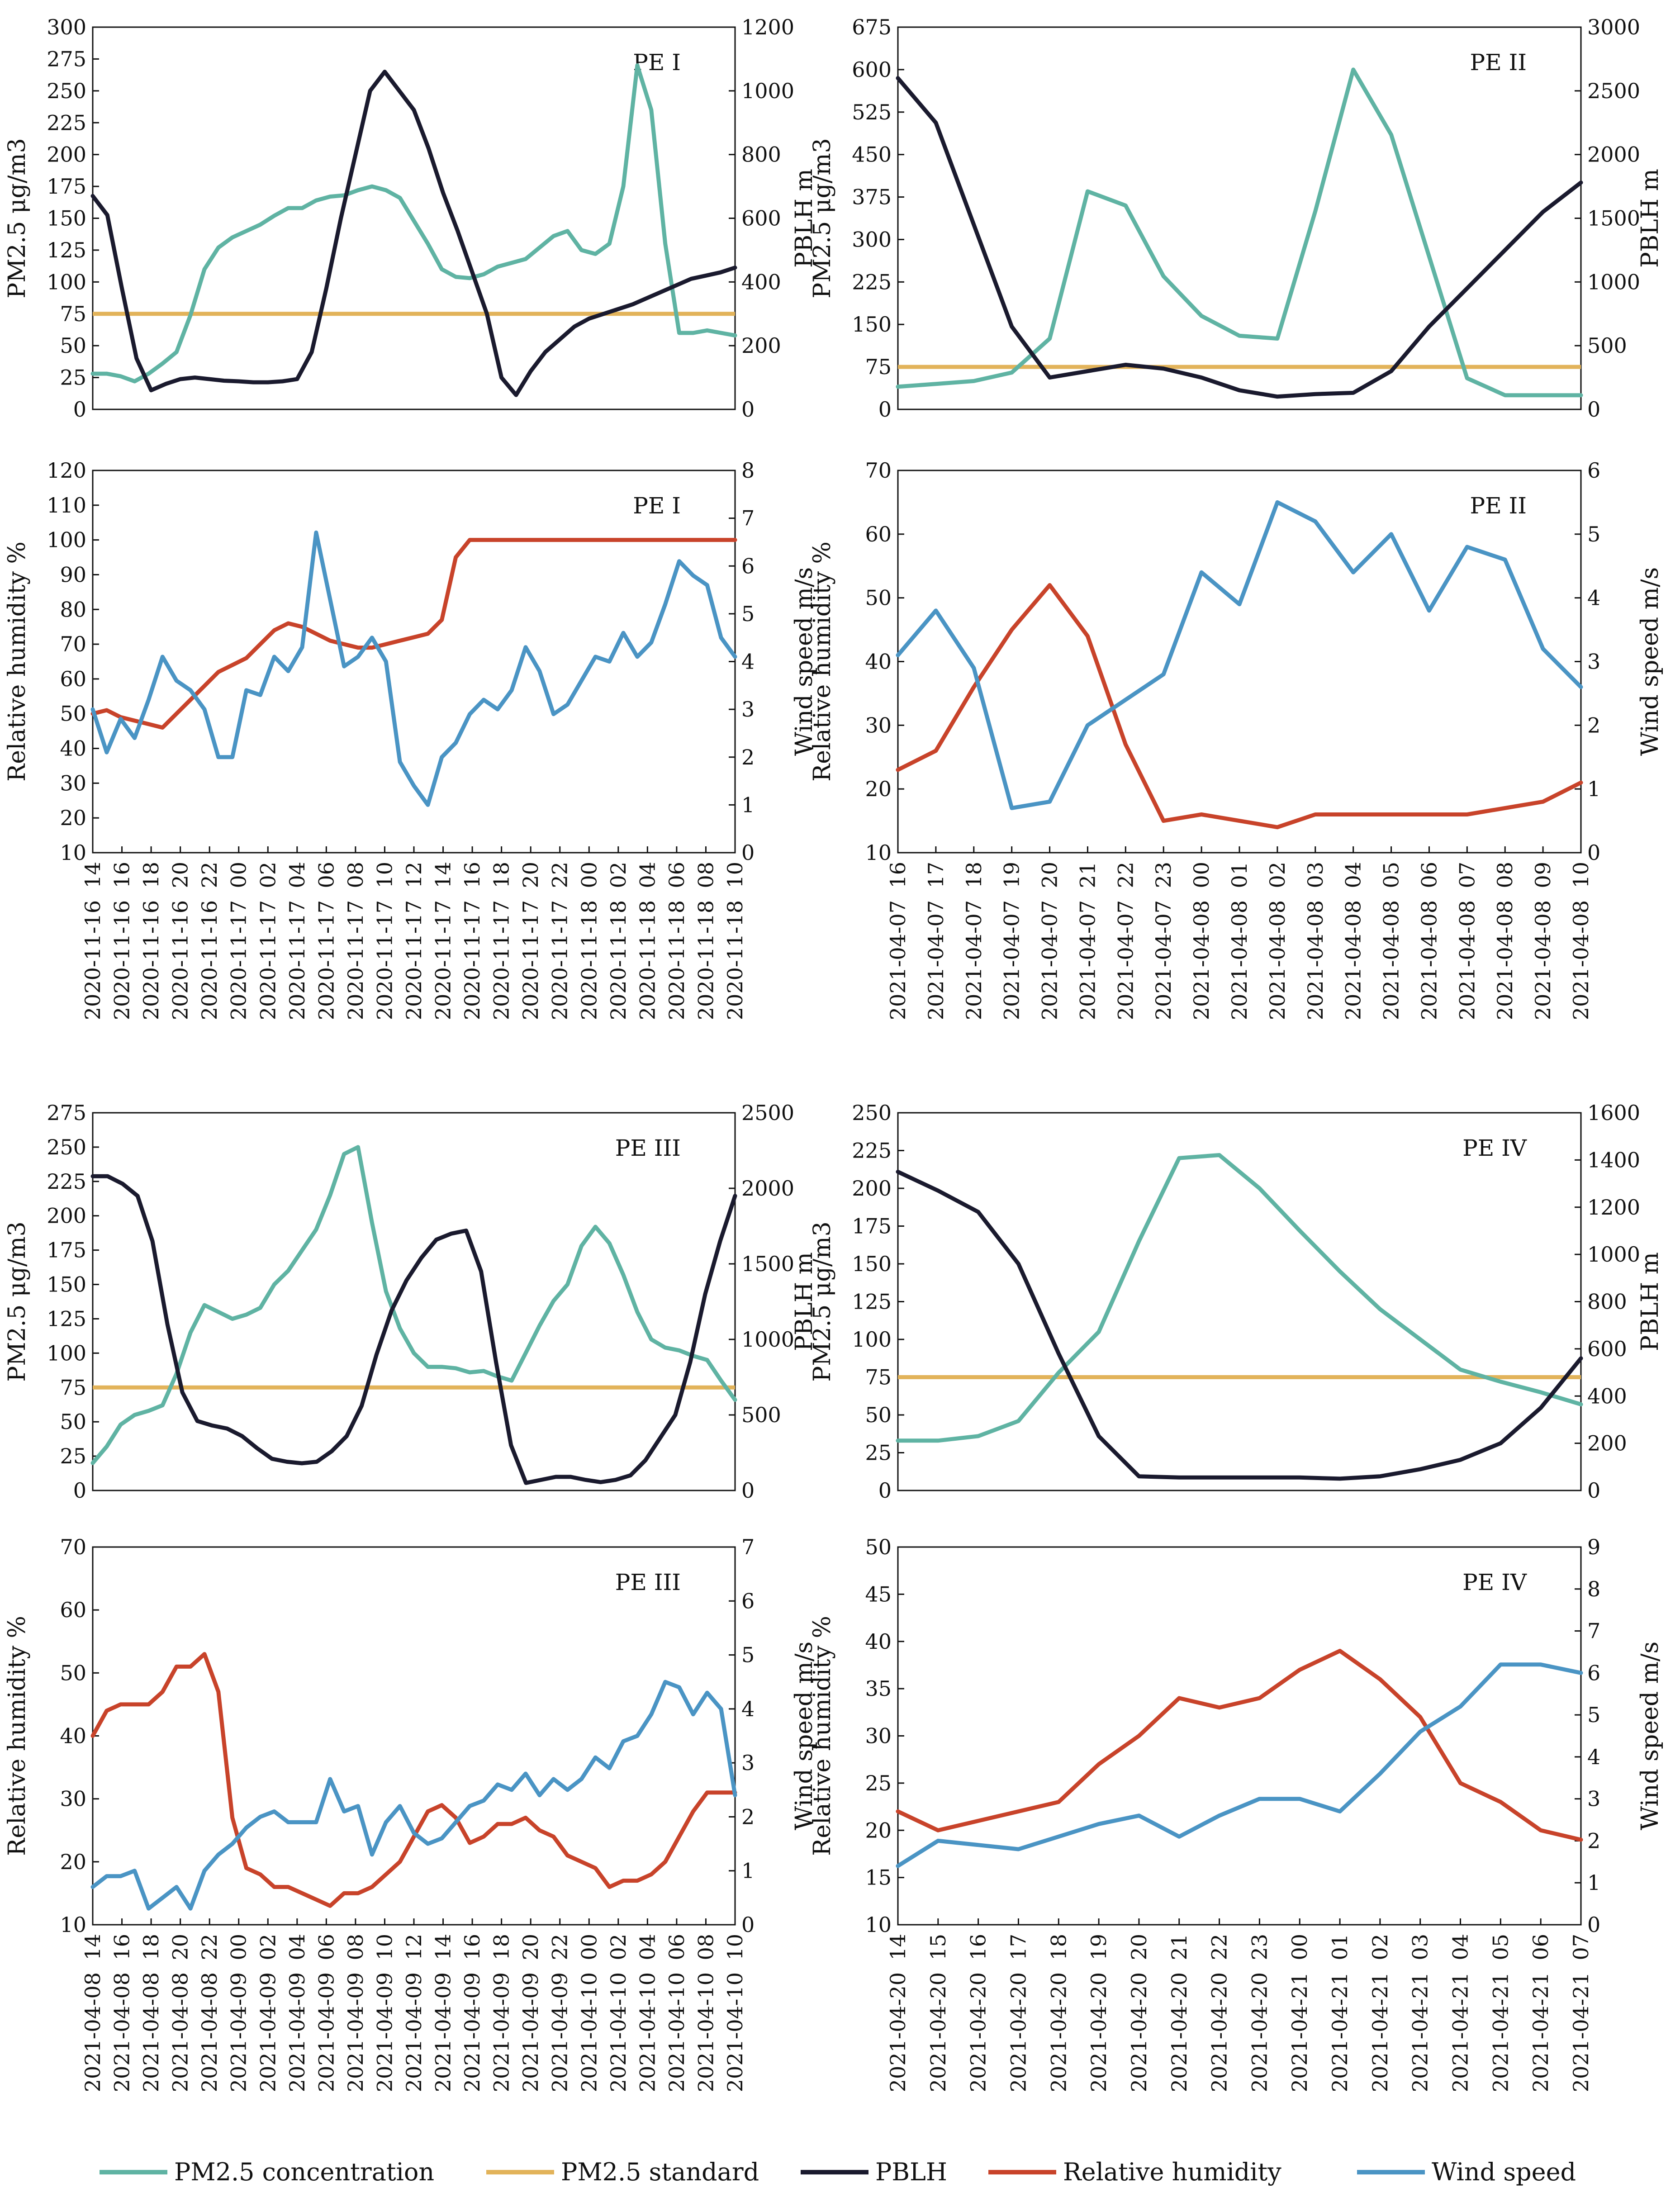  What do you see at coordinates (73, 1673) in the screenshot?
I see `y-tick-label: 50` at bounding box center [73, 1673].